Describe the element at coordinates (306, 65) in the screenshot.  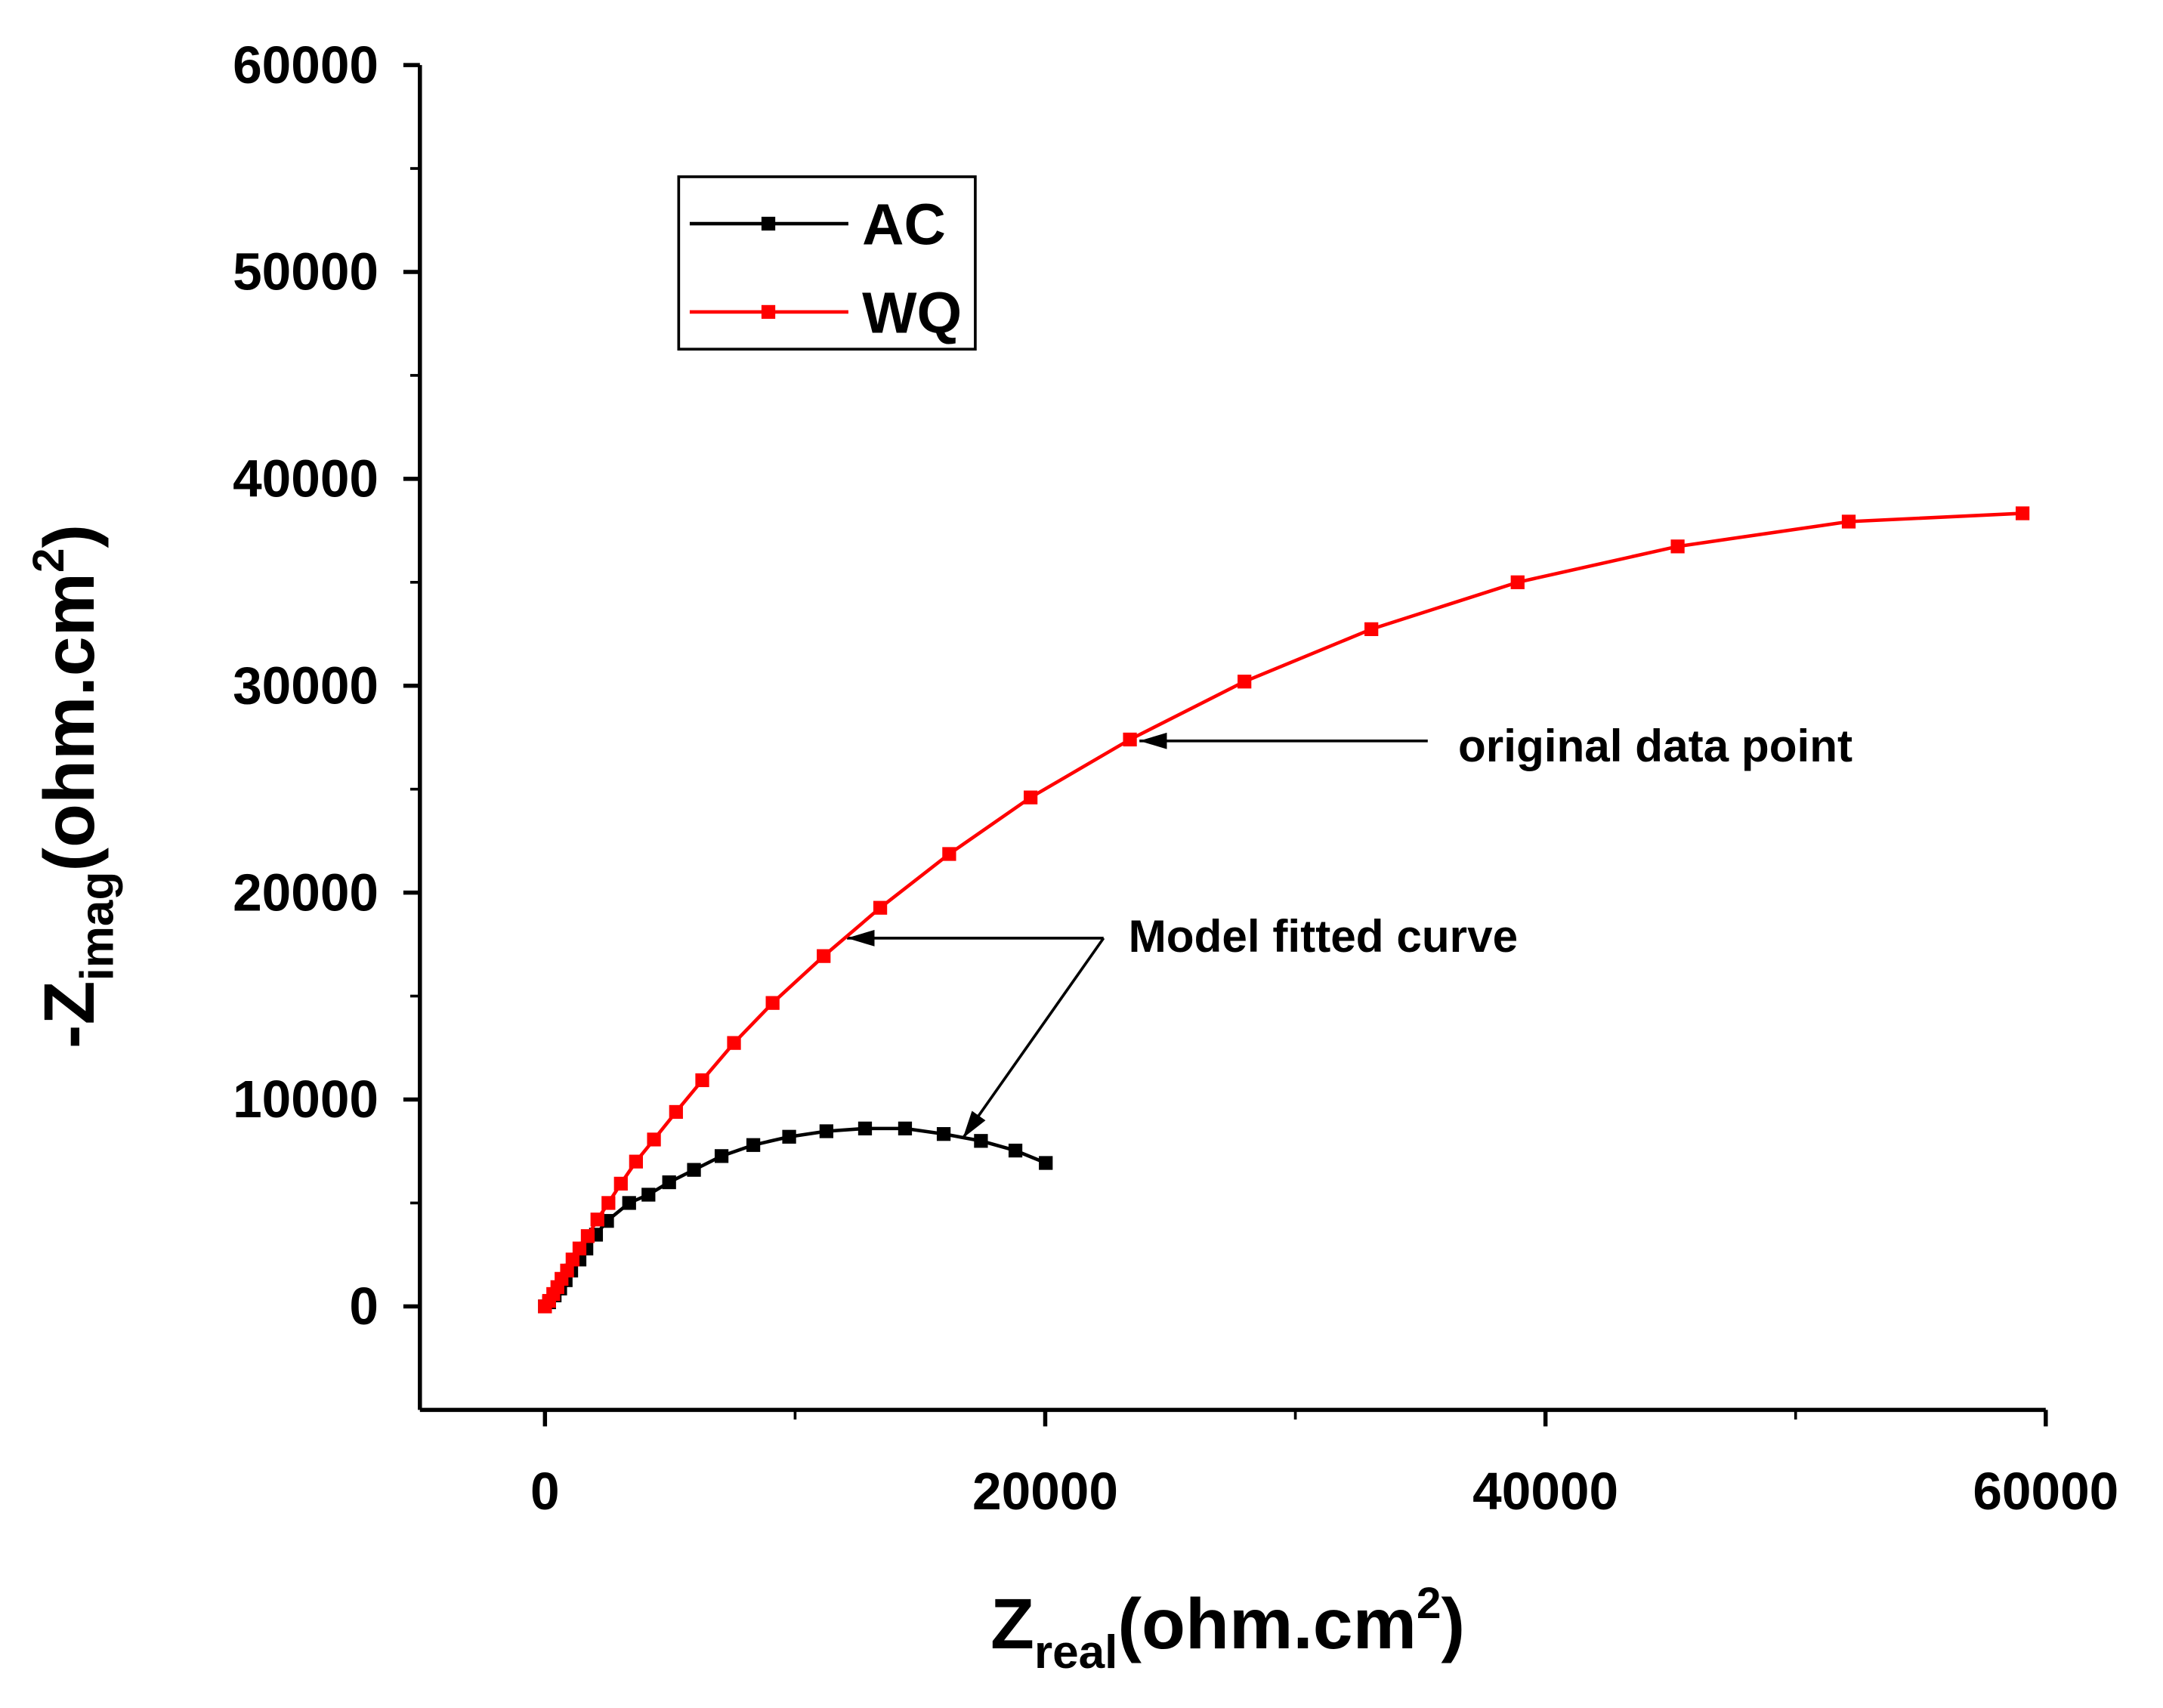
I see `y-tick-label: 60000` at that location.